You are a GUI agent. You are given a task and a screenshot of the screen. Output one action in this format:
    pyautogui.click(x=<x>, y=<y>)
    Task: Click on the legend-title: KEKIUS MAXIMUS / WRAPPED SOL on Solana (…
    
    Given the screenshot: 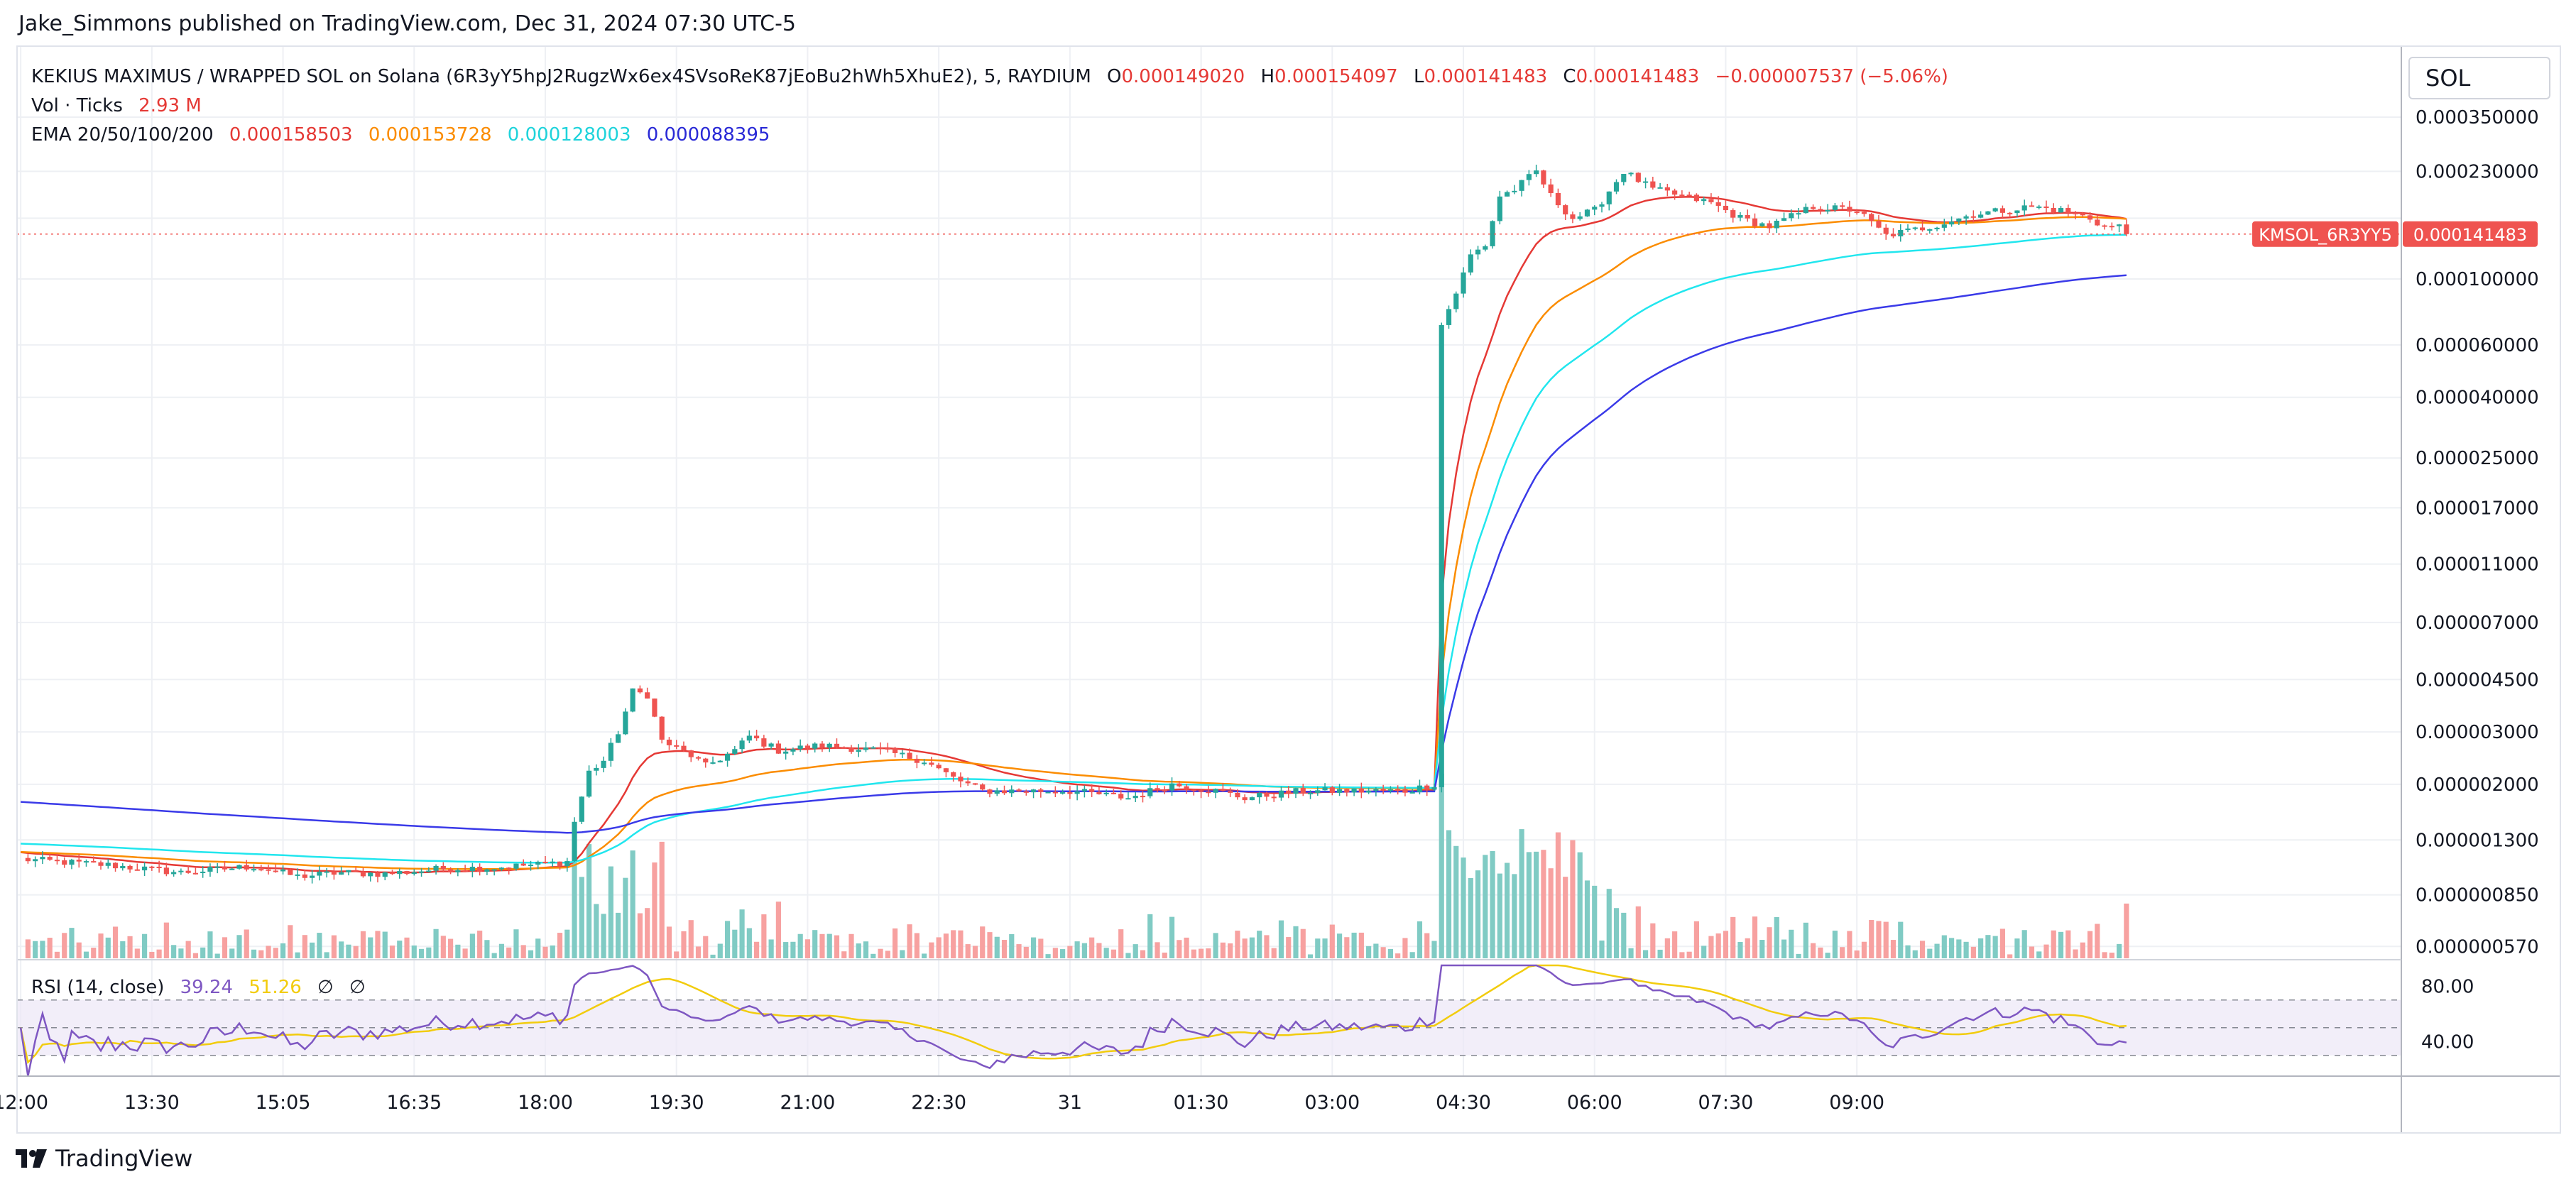 What is the action you would take?
    pyautogui.click(x=561, y=76)
    